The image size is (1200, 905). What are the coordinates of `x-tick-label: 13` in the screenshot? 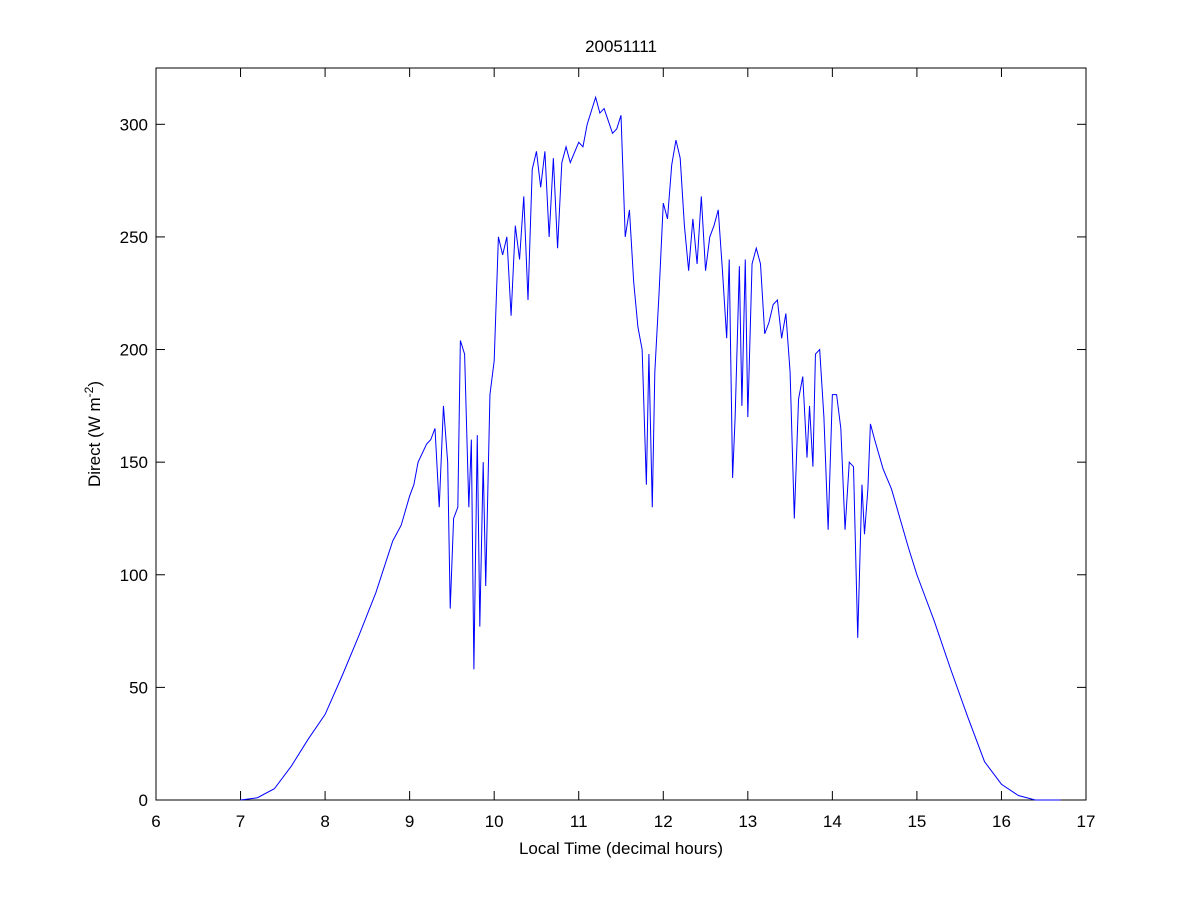 It's located at (747, 821).